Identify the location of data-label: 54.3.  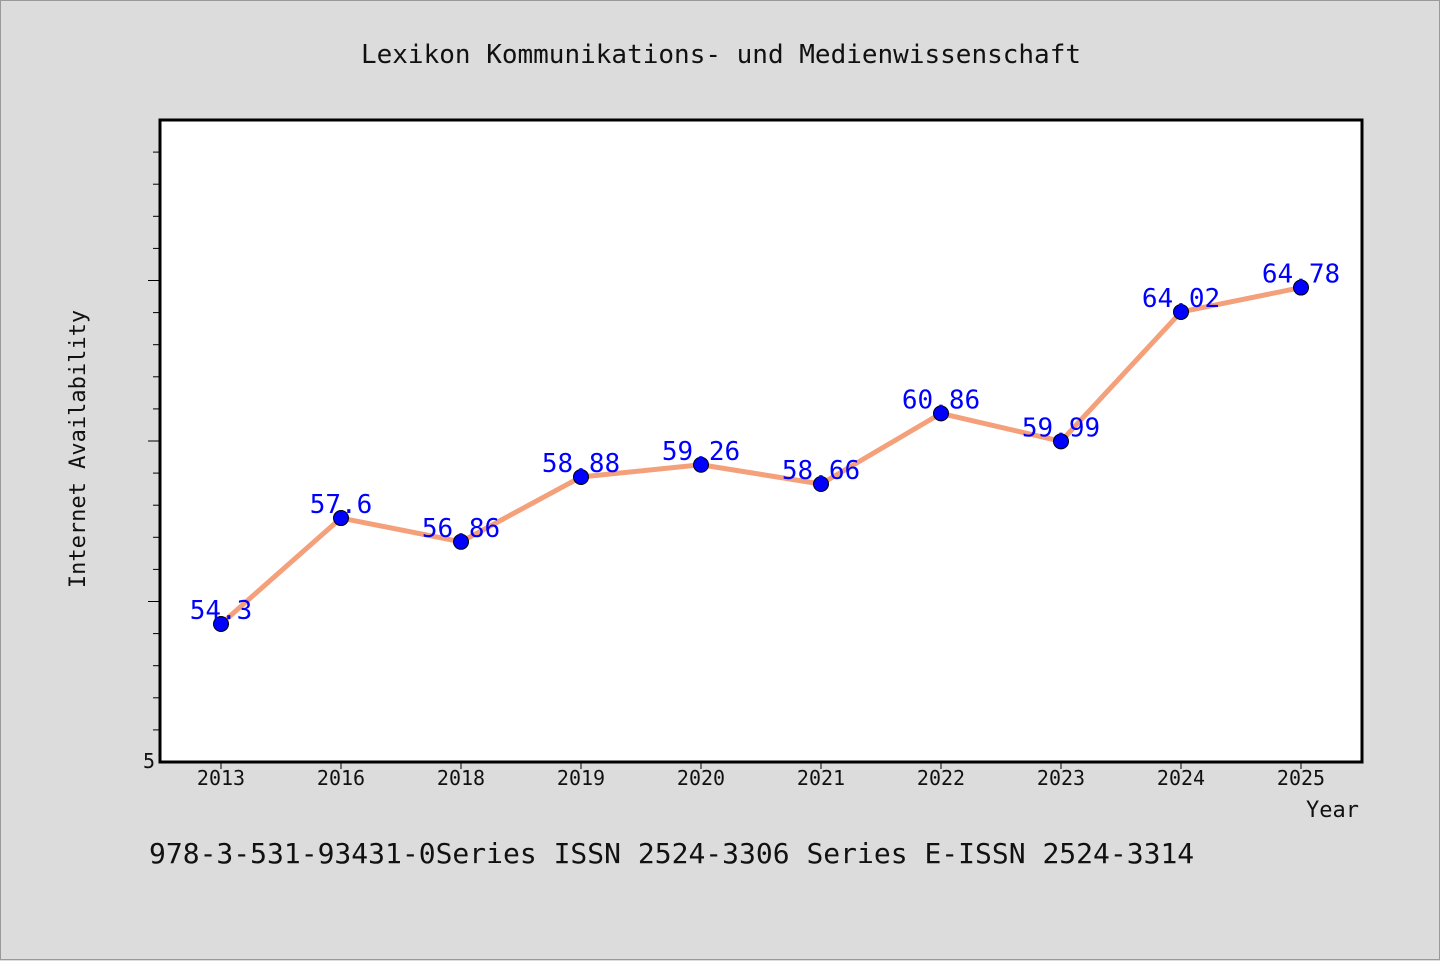
(221, 611).